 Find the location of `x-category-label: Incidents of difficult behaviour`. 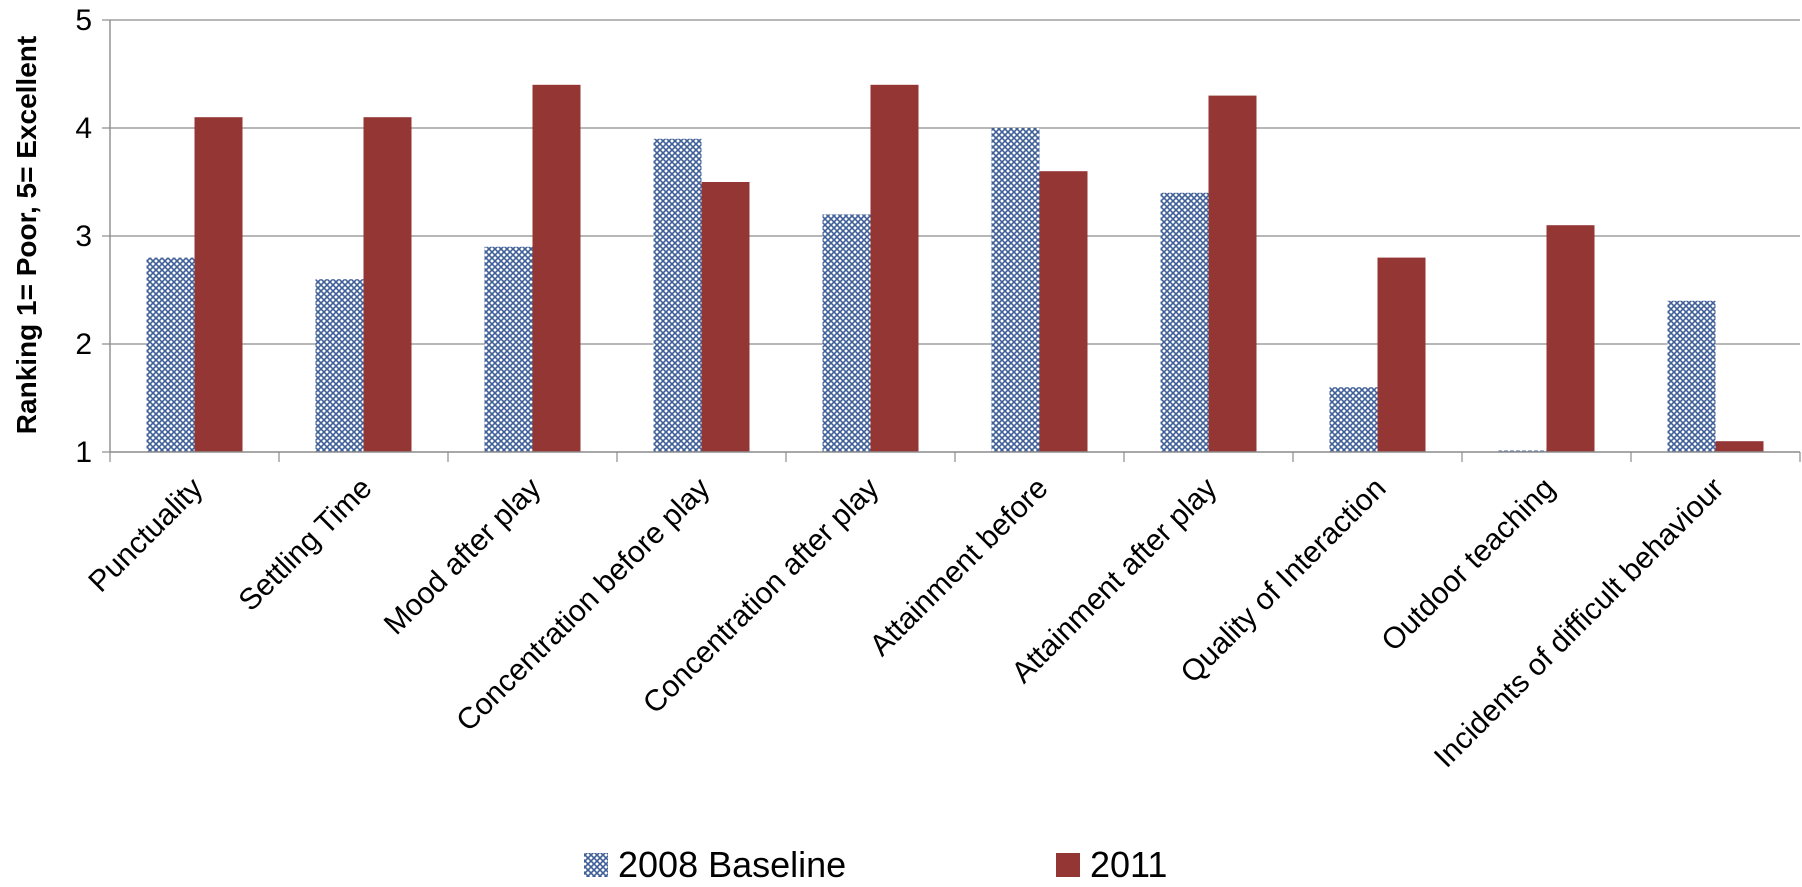

x-category-label: Incidents of difficult behaviour is located at coordinates (1579, 623).